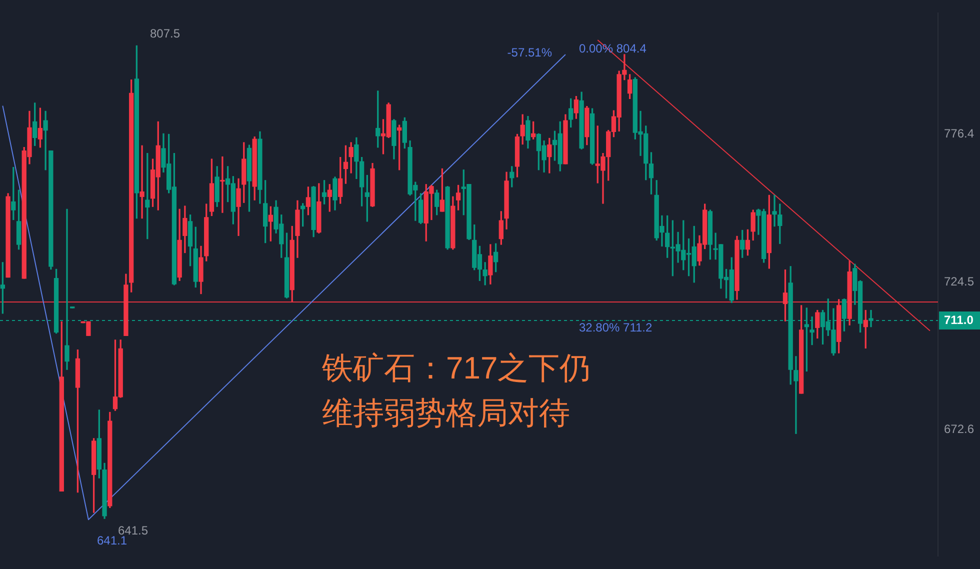 The image size is (980, 569). What do you see at coordinates (165, 33) in the screenshot?
I see `annotation: 807.5` at bounding box center [165, 33].